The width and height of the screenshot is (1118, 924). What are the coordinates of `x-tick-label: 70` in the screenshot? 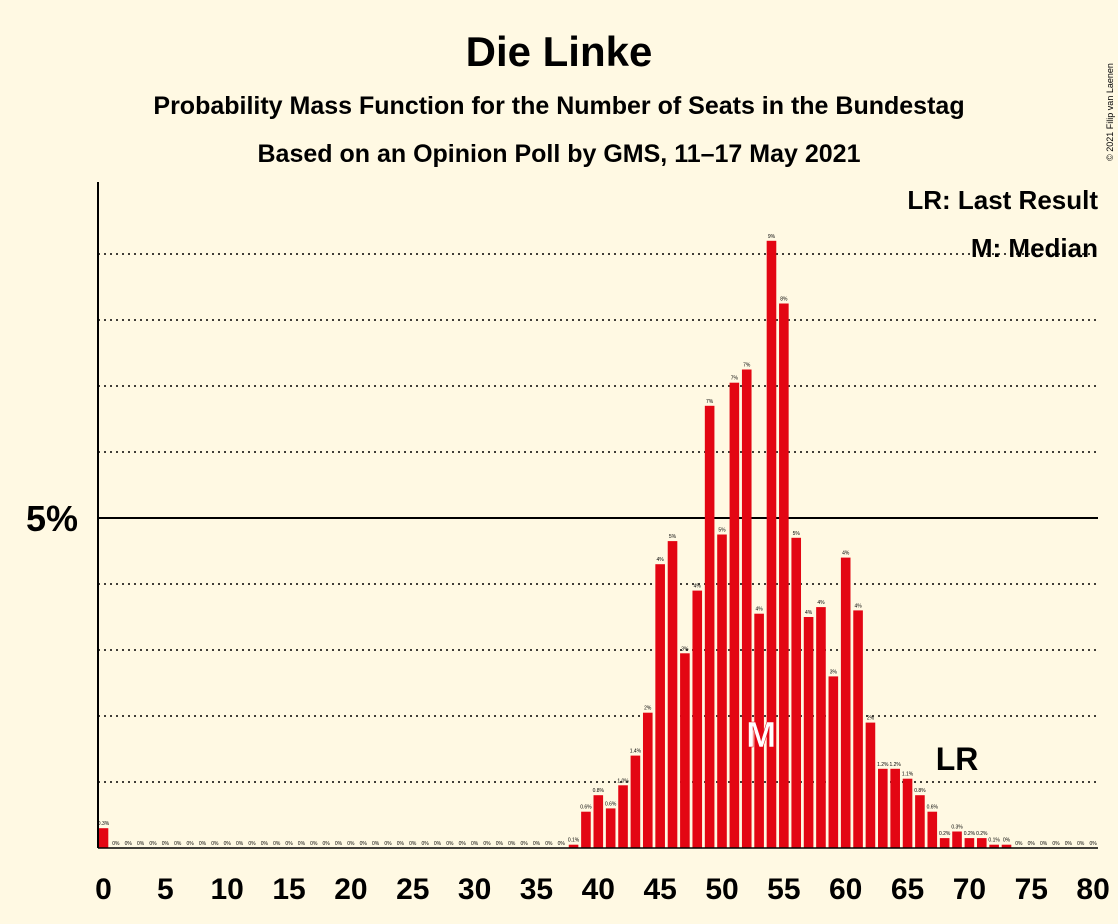 It's located at (969, 889).